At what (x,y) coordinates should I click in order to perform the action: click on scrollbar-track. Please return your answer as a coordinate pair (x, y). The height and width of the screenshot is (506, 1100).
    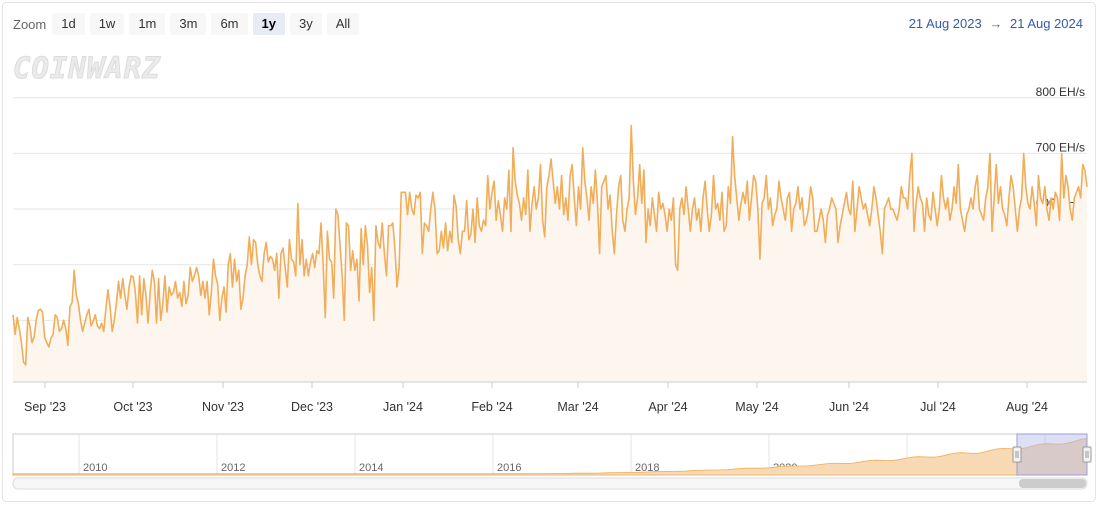
    Looking at the image, I should click on (550, 483).